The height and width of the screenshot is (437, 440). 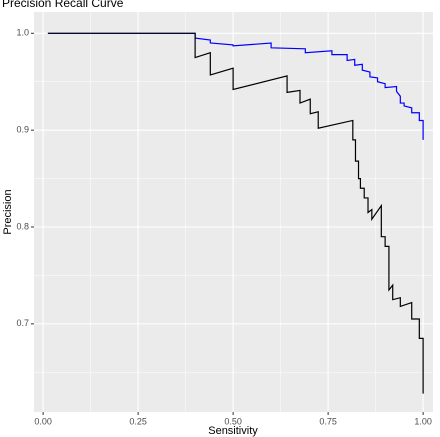 What do you see at coordinates (233, 421) in the screenshot?
I see `x-tick-label: 0.50` at bounding box center [233, 421].